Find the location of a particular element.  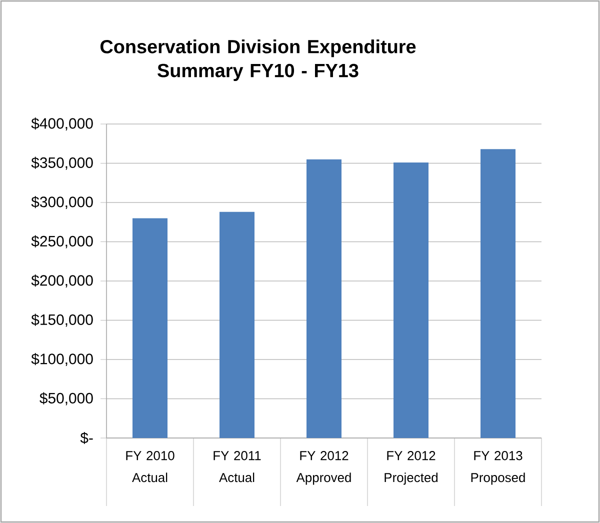

x-tick-label: FY 2011 Actual is located at coordinates (237, 466).